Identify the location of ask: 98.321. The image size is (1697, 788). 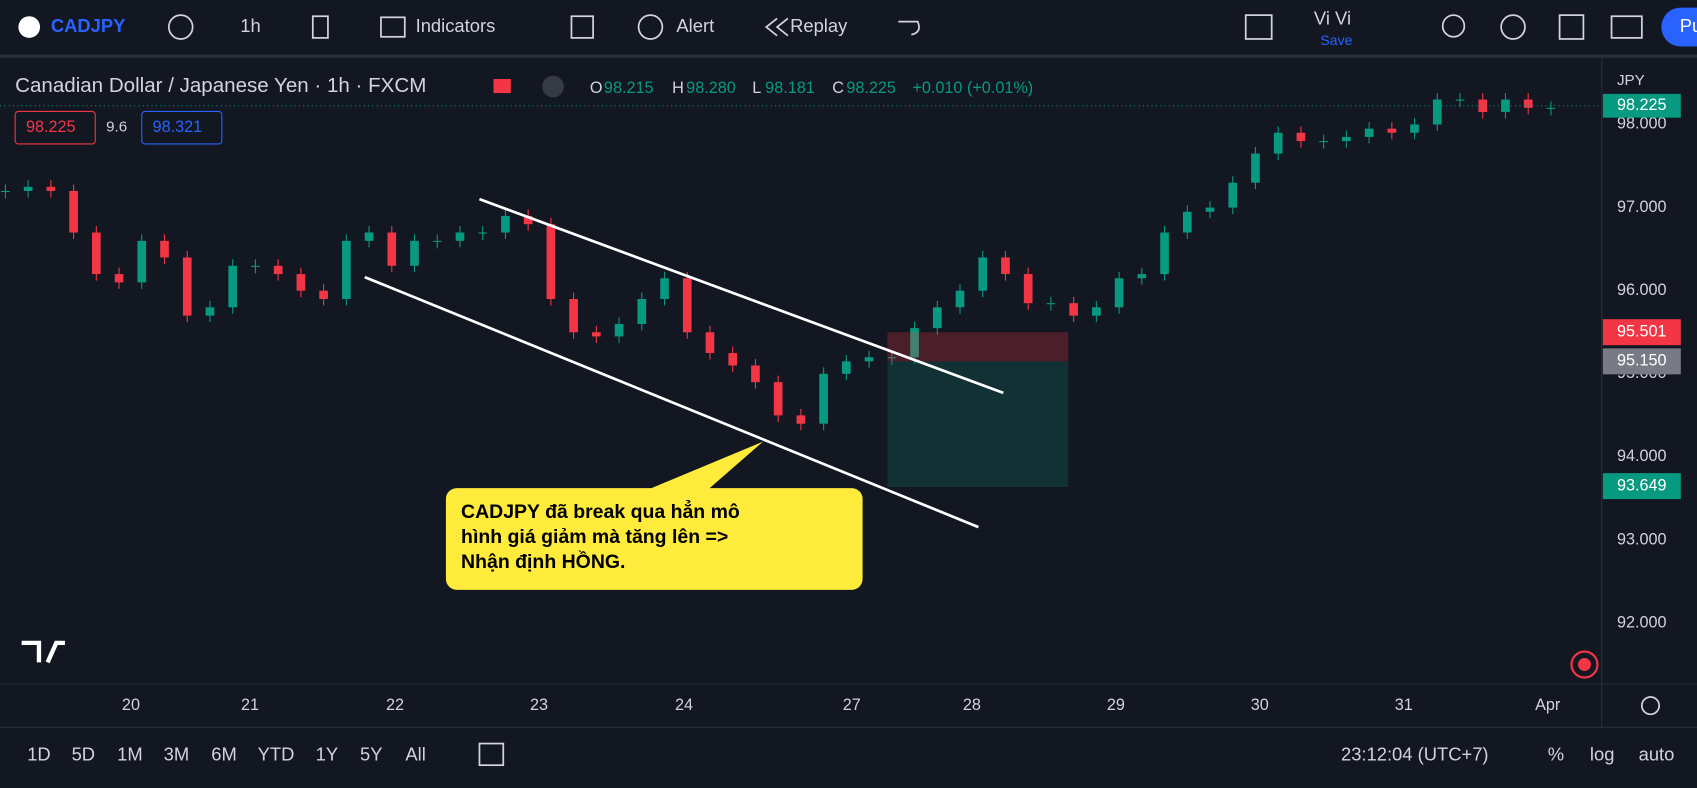
(178, 127).